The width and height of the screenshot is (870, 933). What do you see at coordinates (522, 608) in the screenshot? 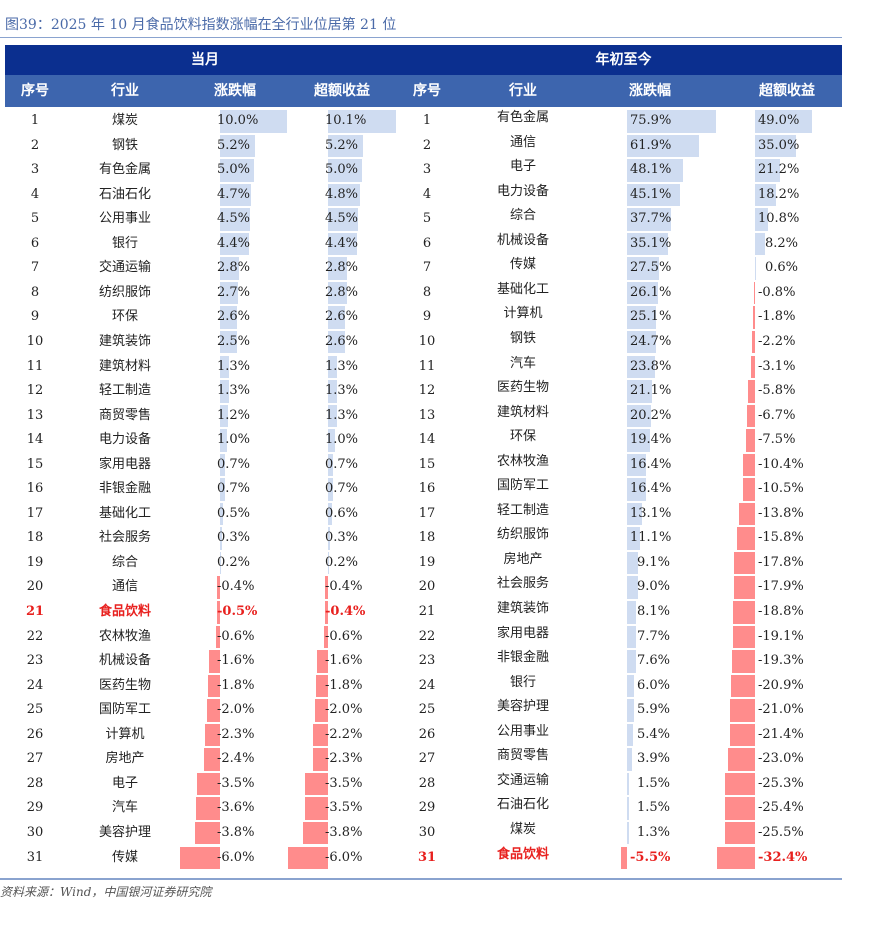
I see `industry-ytd: 建筑装饰` at bounding box center [522, 608].